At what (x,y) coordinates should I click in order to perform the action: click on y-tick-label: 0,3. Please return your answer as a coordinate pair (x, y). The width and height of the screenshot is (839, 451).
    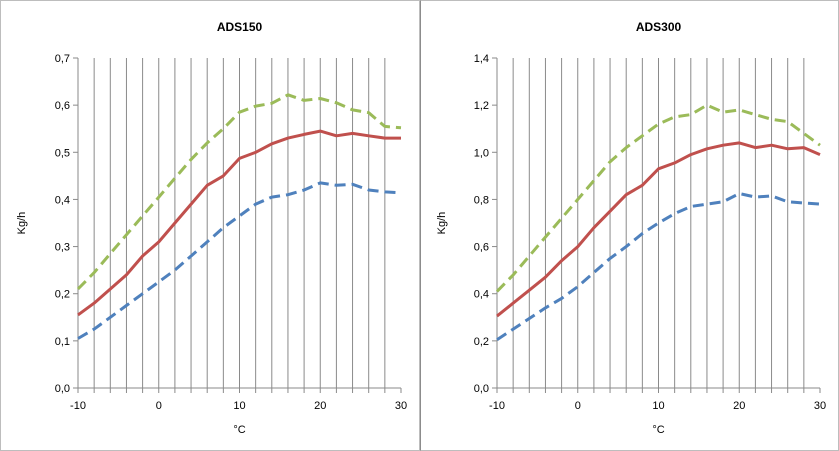
    Looking at the image, I should click on (62, 248).